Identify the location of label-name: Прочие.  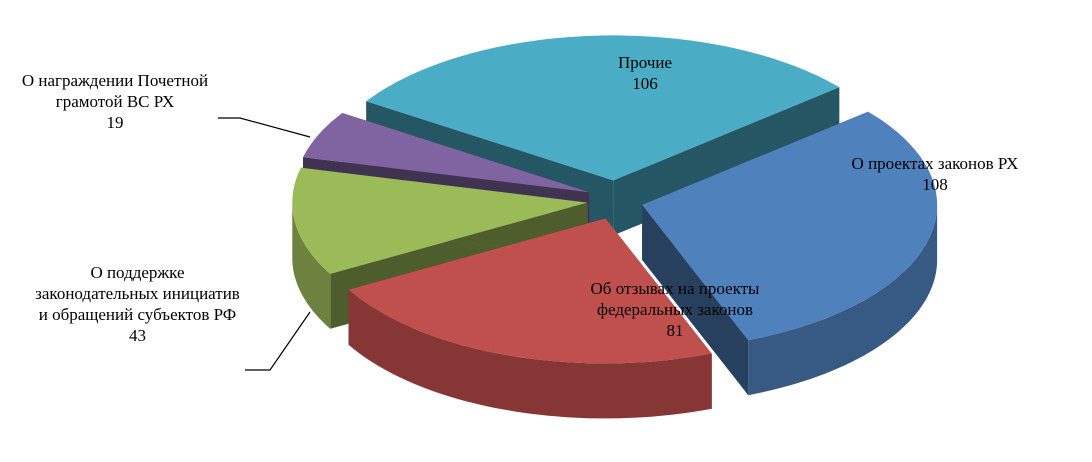
(645, 62).